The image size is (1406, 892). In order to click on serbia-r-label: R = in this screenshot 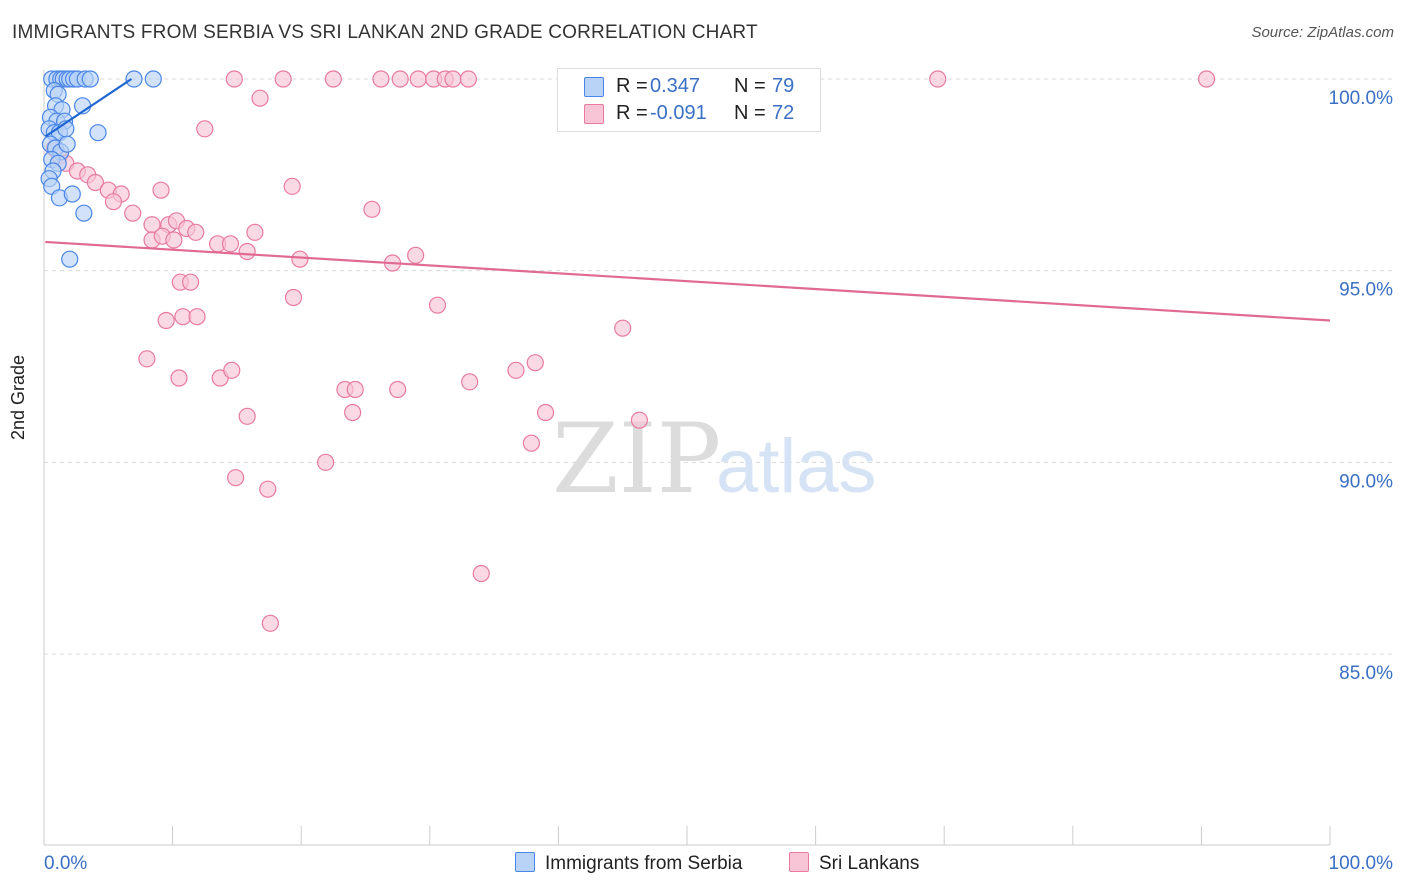, I will do `click(632, 86)`.